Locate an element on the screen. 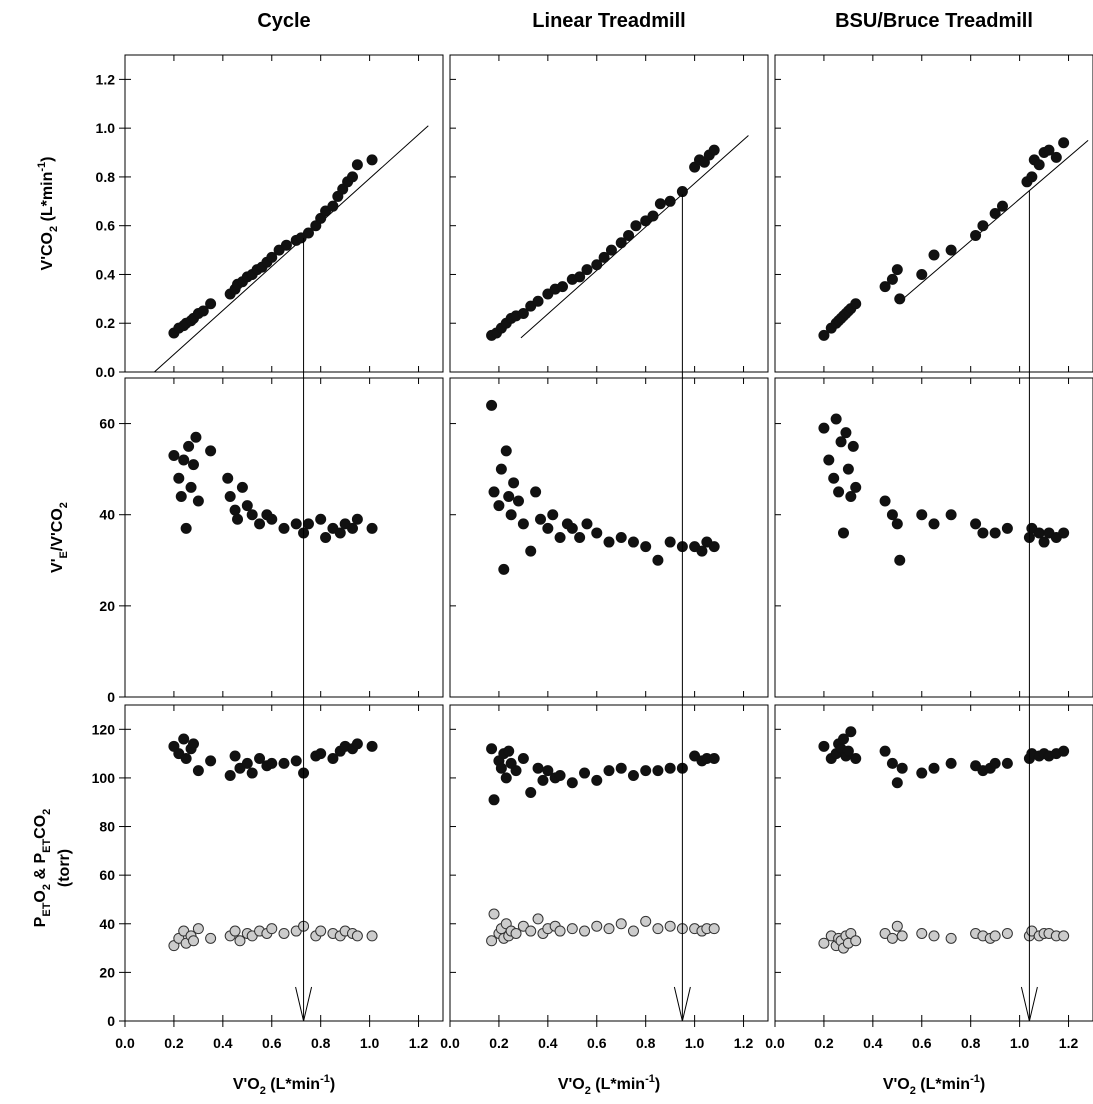 Image resolution: width=1093 pixels, height=1104 pixels. y-tick-label: 40 is located at coordinates (107, 515).